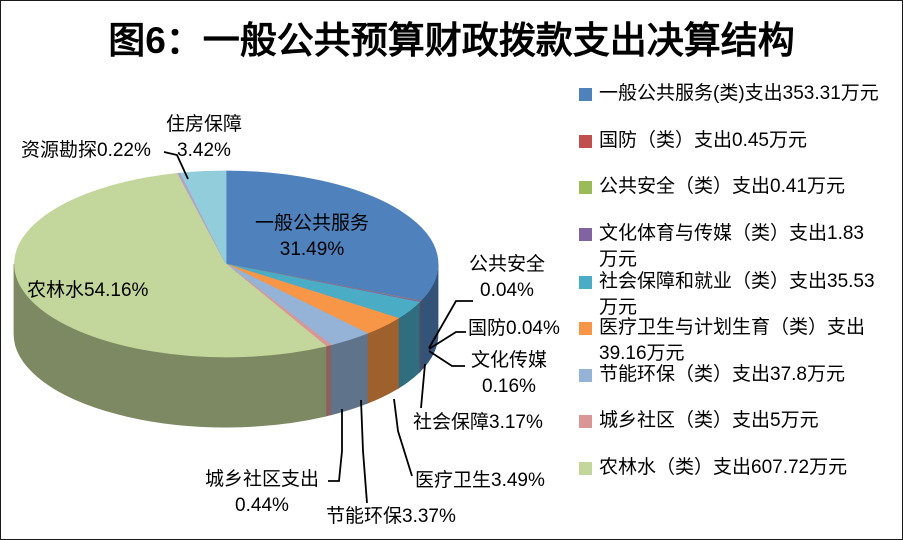 The image size is (903, 540). I want to click on legend-item-8: 农林水（类）支出607.72万元, so click(713, 468).